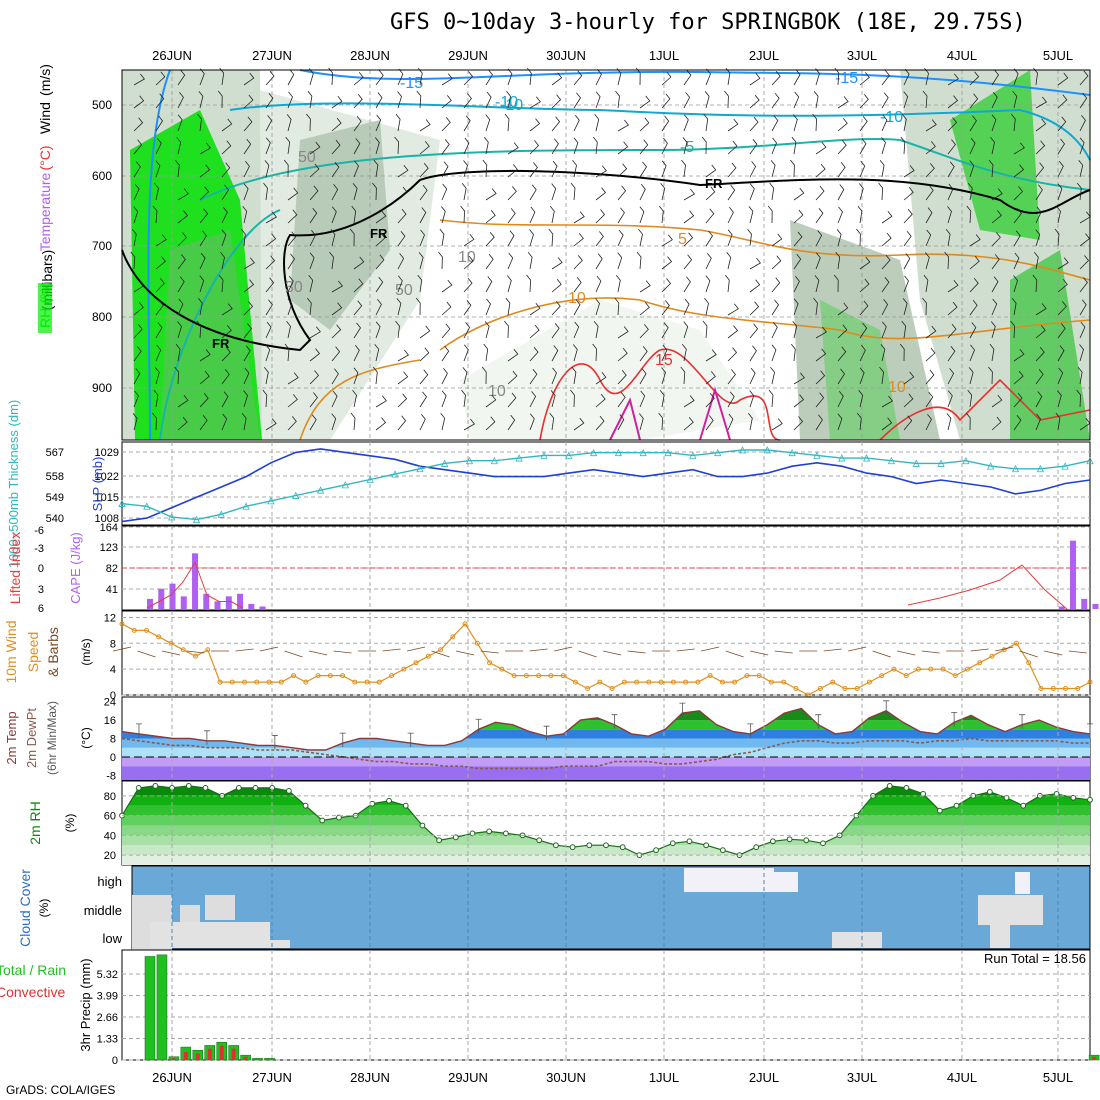  What do you see at coordinates (1010, 910) in the screenshot?
I see `cloud-block` at bounding box center [1010, 910].